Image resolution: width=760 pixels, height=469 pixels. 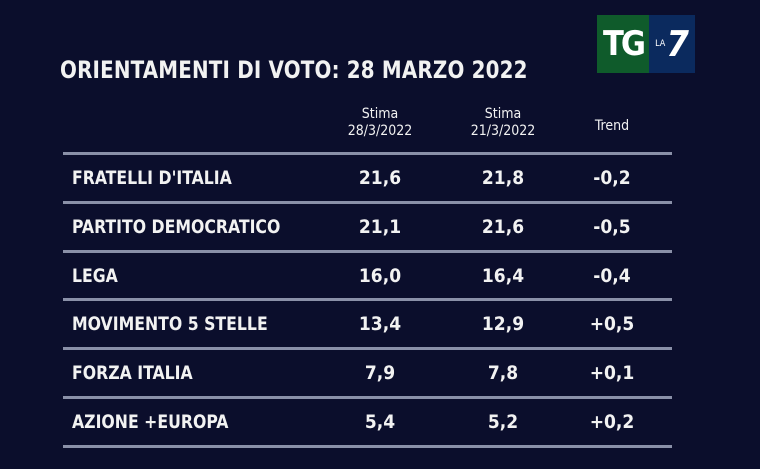 What do you see at coordinates (503, 324) in the screenshot?
I see `previous-estimate: 12,9` at bounding box center [503, 324].